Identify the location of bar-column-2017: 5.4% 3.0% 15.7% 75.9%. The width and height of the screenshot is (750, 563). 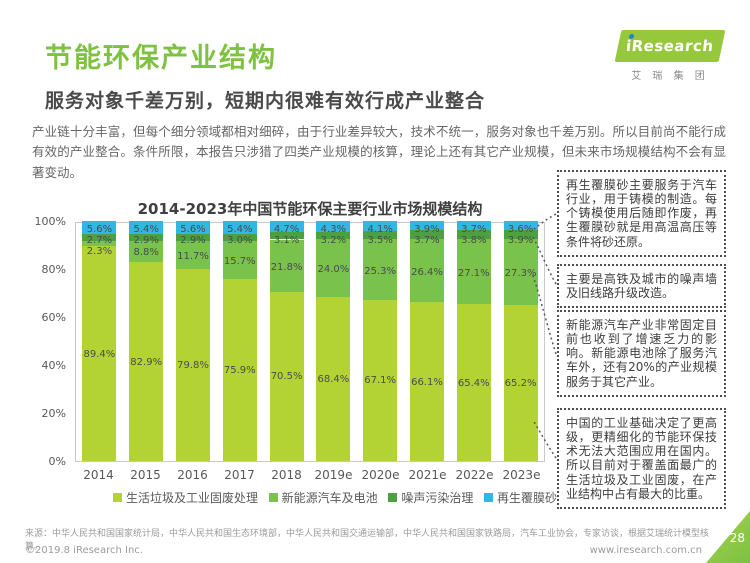
(239, 341).